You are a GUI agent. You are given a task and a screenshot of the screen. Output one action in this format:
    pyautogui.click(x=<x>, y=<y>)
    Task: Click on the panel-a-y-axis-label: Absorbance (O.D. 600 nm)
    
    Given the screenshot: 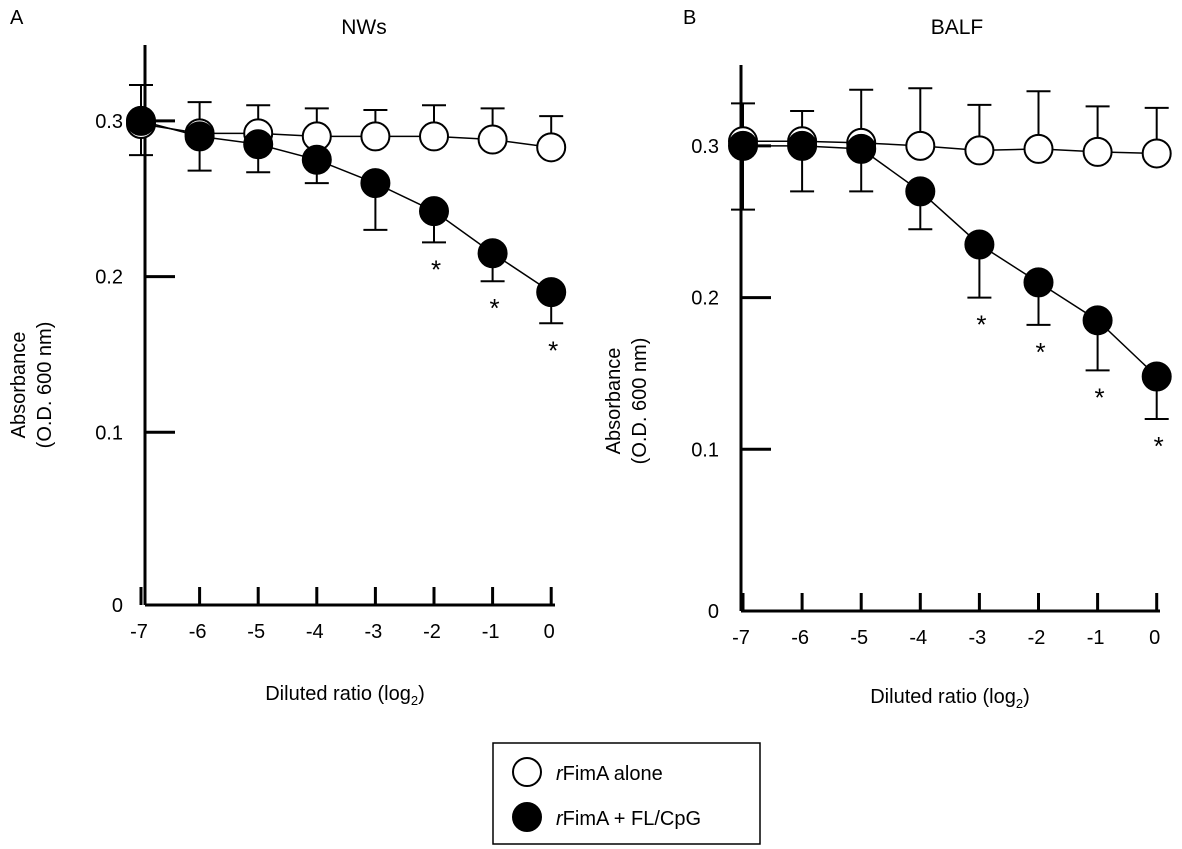 What is the action you would take?
    pyautogui.click(x=32, y=385)
    